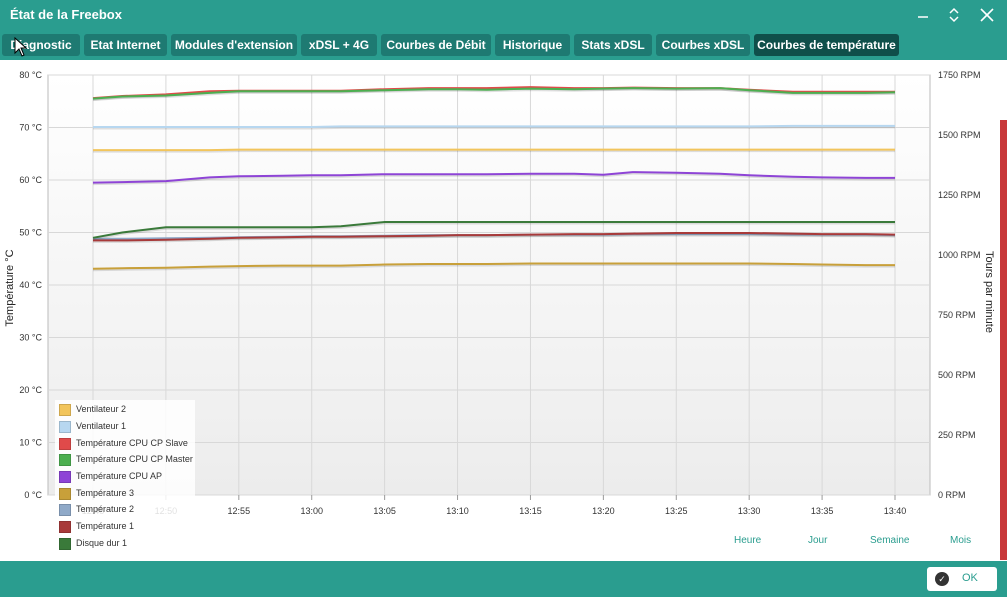 The width and height of the screenshot is (1007, 597). I want to click on range-semaine-link: Semaine, so click(890, 540).